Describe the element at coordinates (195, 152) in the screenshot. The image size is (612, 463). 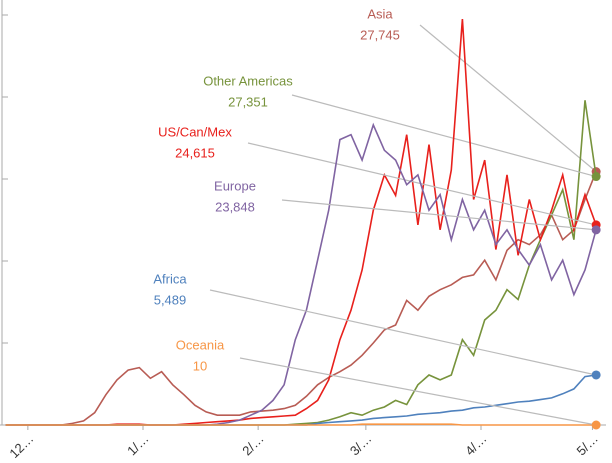
I see `series-annotation: 24,615` at that location.